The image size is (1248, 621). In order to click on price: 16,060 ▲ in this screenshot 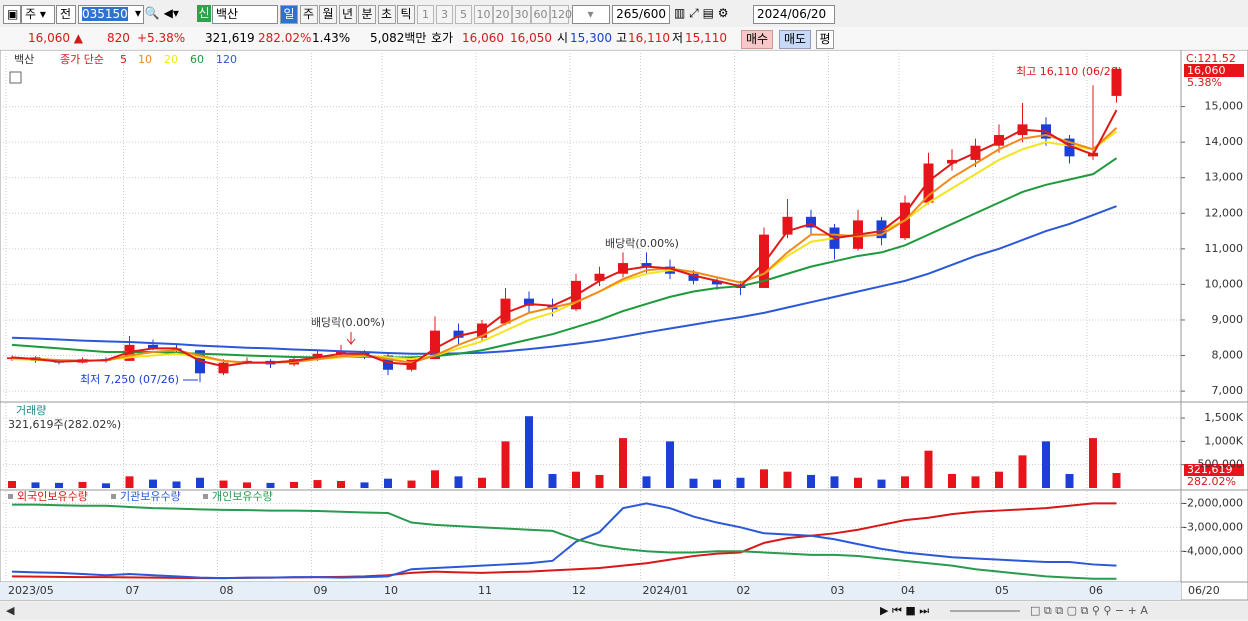, I will do `click(56, 38)`.